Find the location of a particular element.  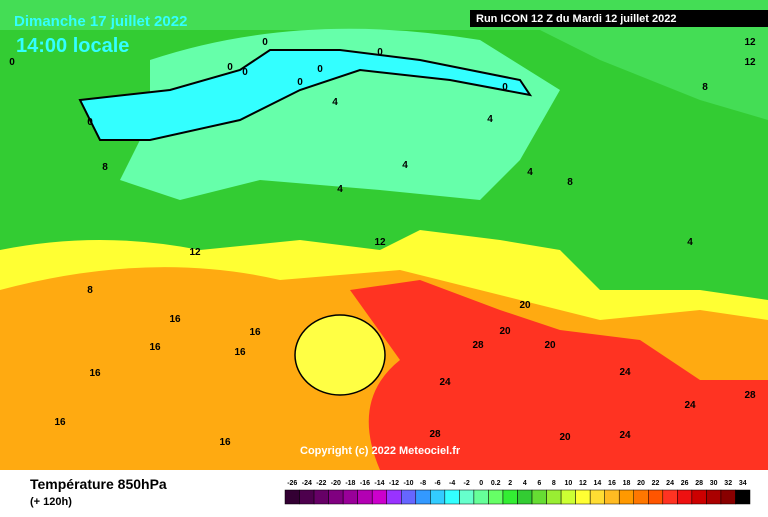

run-label: Run ICON 12 Z du Mardi 12 juillet 2022 is located at coordinates (576, 19).